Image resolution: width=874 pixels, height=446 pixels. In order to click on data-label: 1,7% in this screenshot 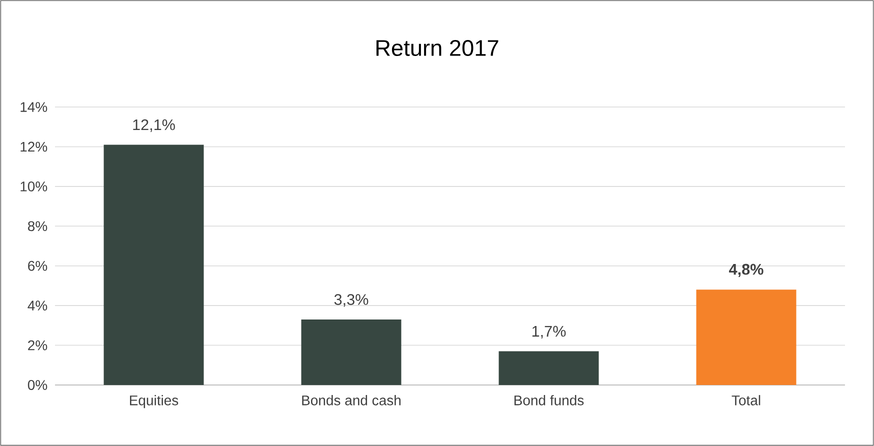, I will do `click(549, 332)`.